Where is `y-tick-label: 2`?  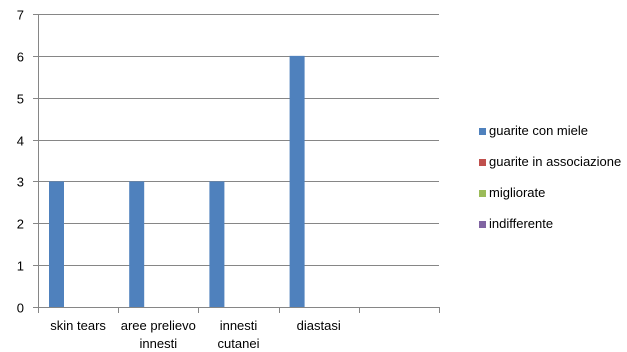 y-tick-label: 2 is located at coordinates (20, 224).